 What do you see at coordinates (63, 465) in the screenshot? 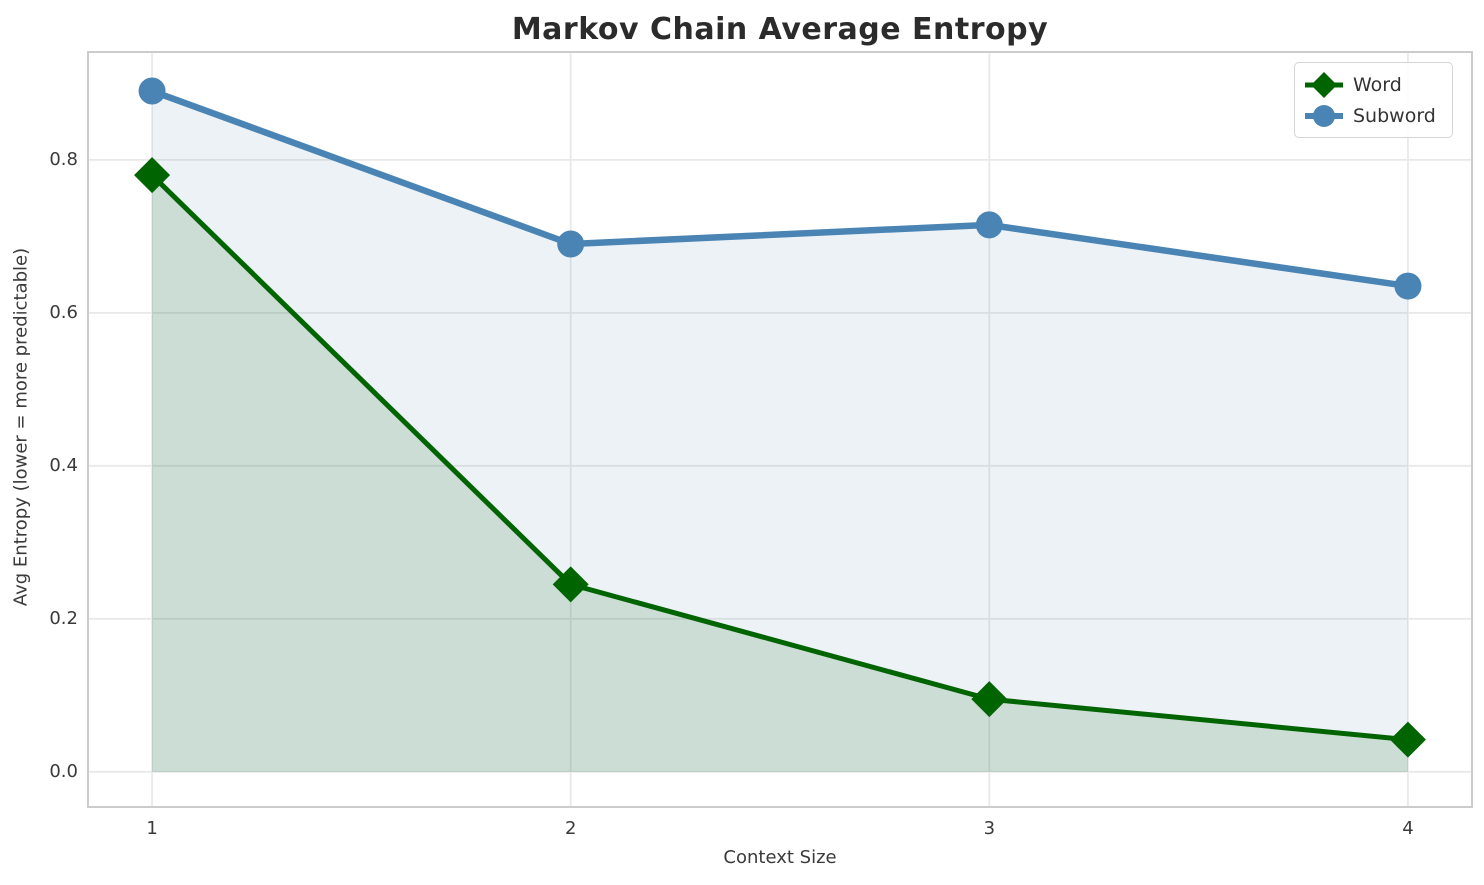
I see `y-tick-label: 0.4` at bounding box center [63, 465].